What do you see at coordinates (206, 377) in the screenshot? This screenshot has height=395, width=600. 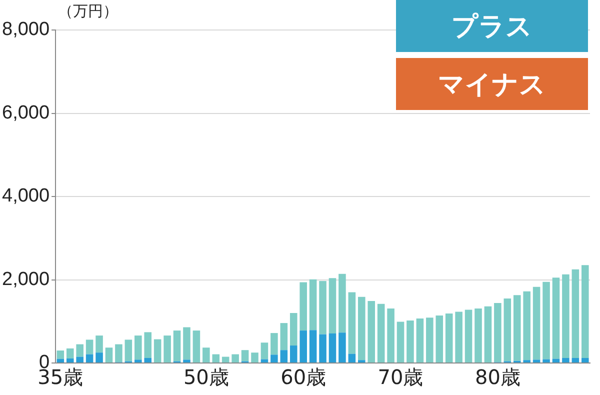 I see `x-tick-label: 50歳` at bounding box center [206, 377].